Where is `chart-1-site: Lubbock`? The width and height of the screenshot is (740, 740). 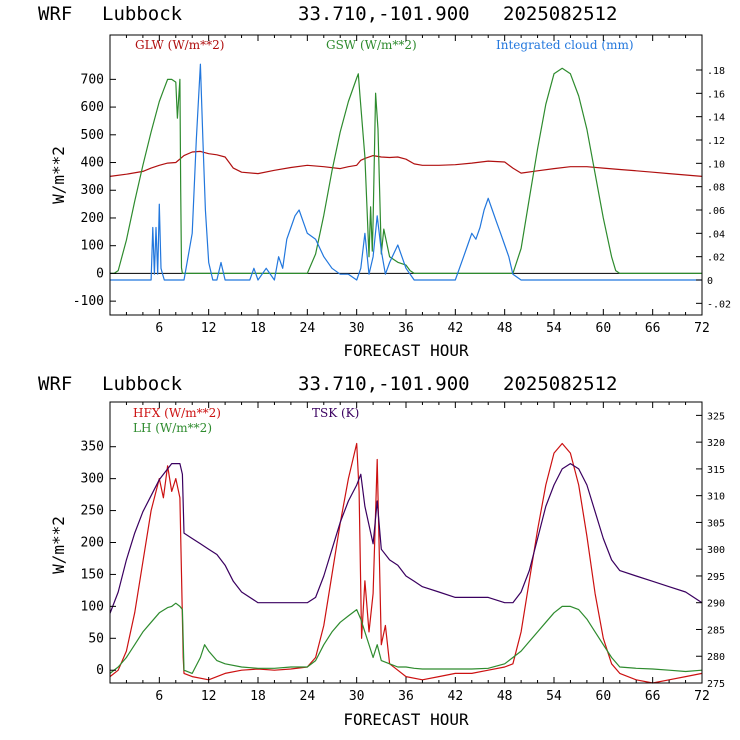
chart-1-site: Lubbock is located at coordinates (142, 14).